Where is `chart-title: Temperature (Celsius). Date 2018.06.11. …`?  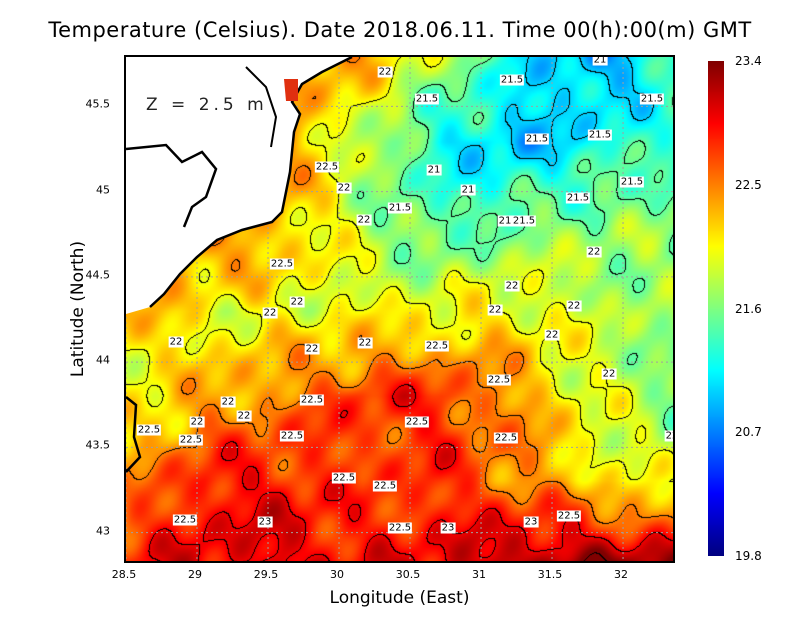
chart-title: Temperature (Celsius). Date 2018.06.11. … is located at coordinates (400, 30).